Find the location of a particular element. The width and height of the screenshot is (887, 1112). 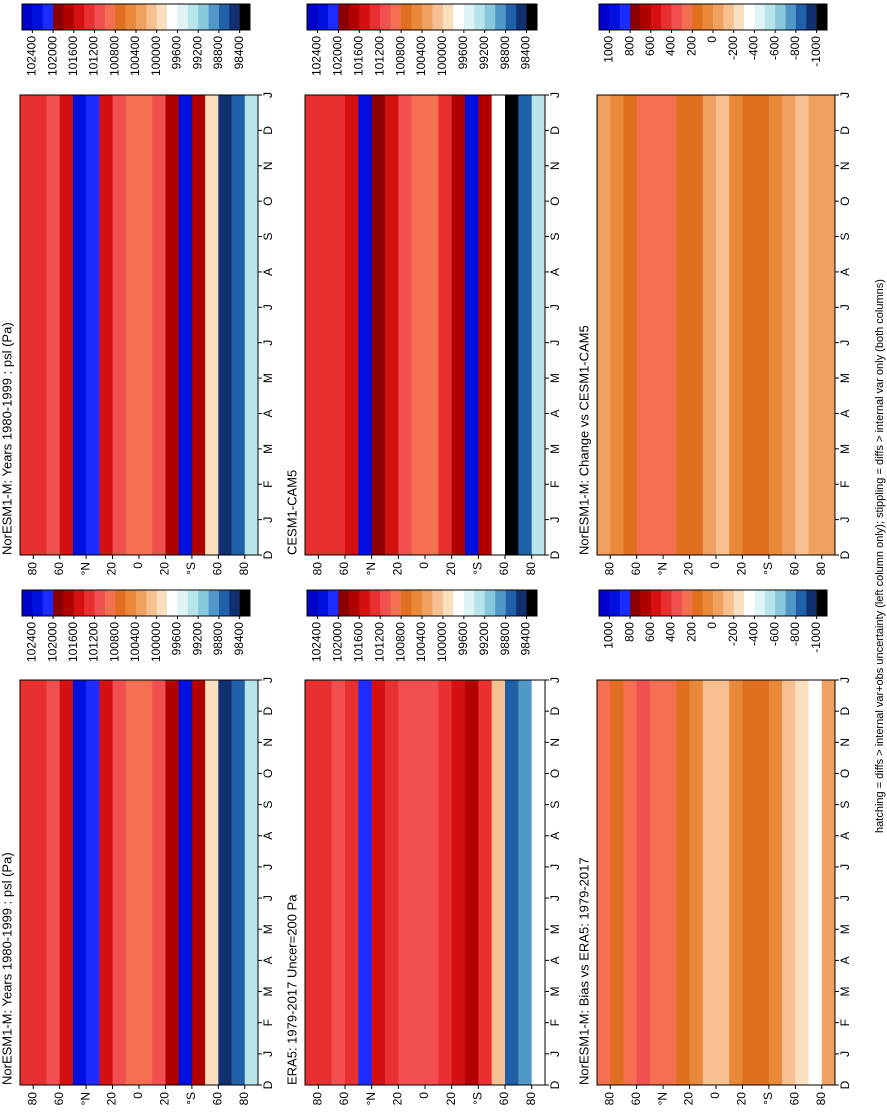

panel-title: NorESM1-M: Change vs CESM1-CAM5 is located at coordinates (583, 440).